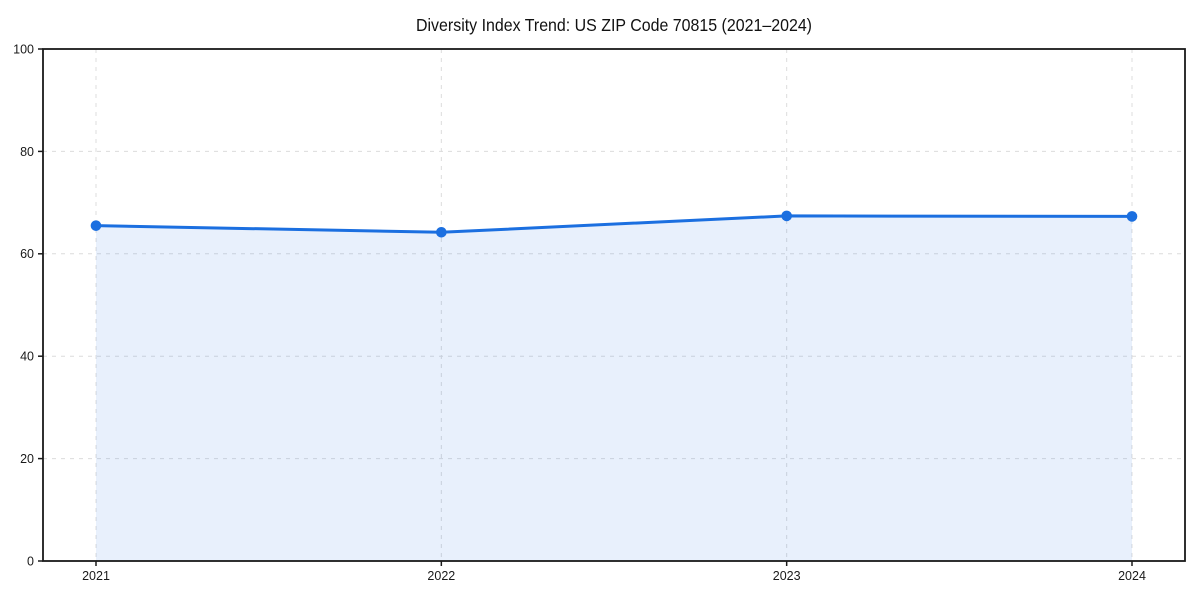 This screenshot has height=600, width=1200. I want to click on trend-line-path, so click(614, 224).